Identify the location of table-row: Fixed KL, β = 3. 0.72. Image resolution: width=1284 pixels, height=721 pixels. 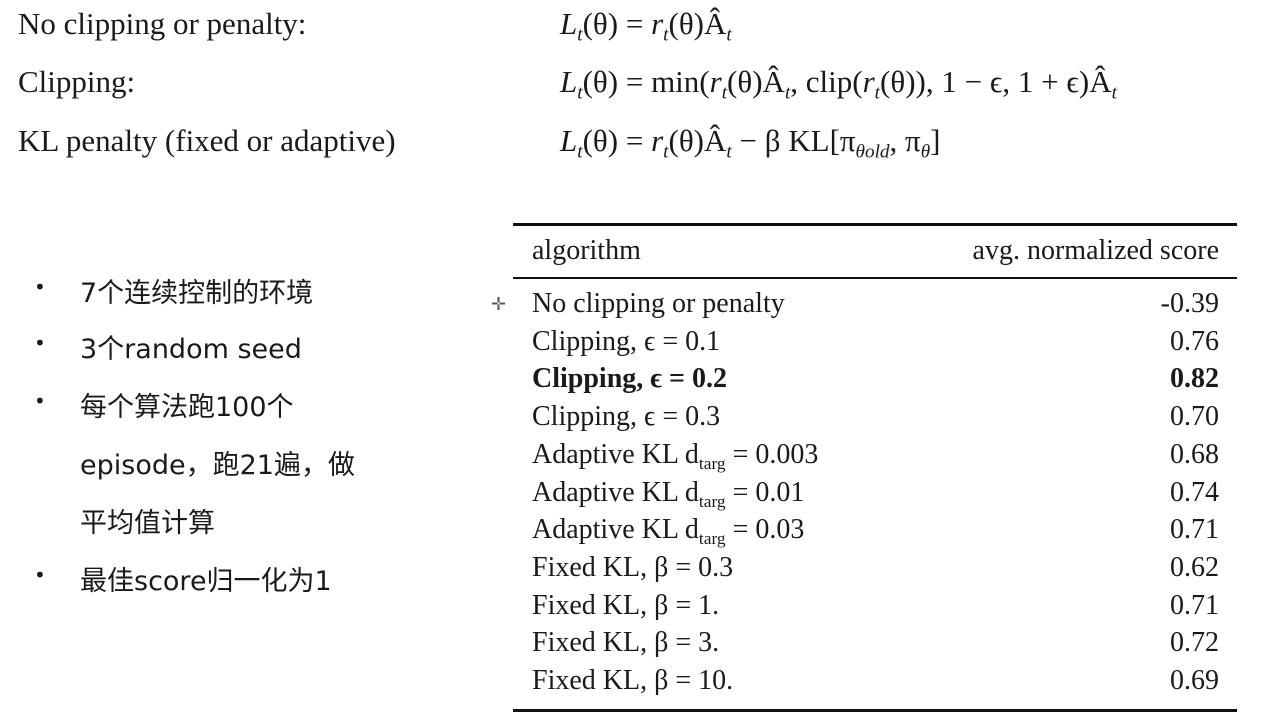
(875, 645).